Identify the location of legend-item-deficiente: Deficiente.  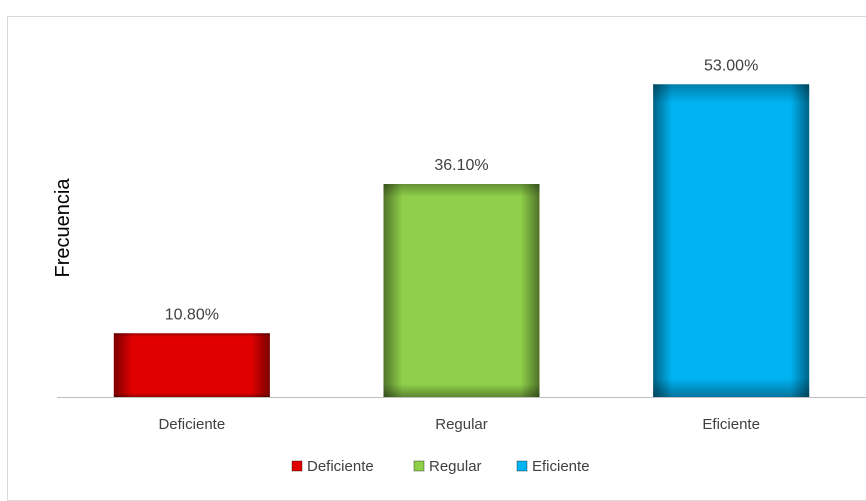
(332, 466).